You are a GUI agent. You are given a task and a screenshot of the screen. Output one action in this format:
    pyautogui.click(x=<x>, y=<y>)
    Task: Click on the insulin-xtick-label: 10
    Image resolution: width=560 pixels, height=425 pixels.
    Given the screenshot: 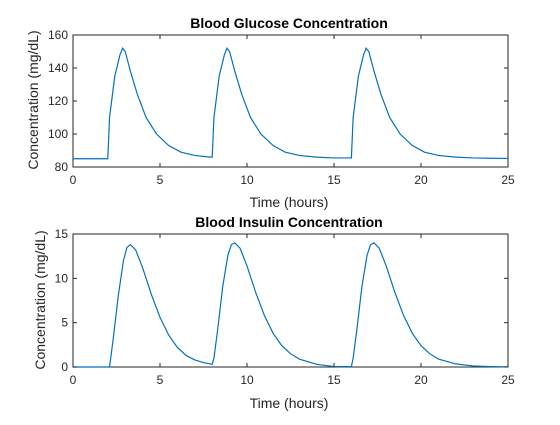 What is the action you would take?
    pyautogui.click(x=247, y=380)
    